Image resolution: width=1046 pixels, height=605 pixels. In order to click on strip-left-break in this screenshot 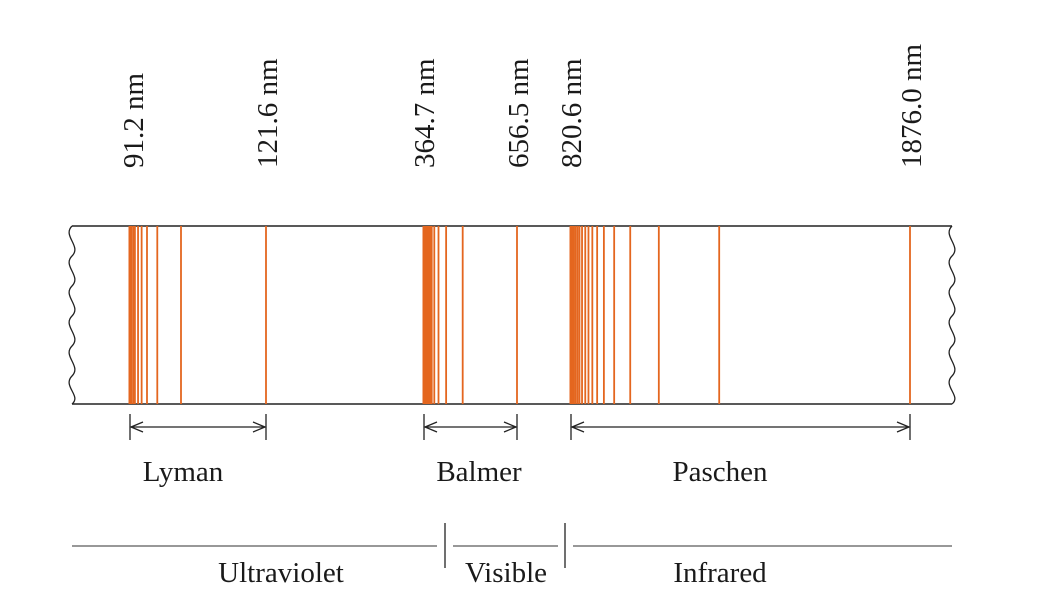, I will do `click(72, 315)`.